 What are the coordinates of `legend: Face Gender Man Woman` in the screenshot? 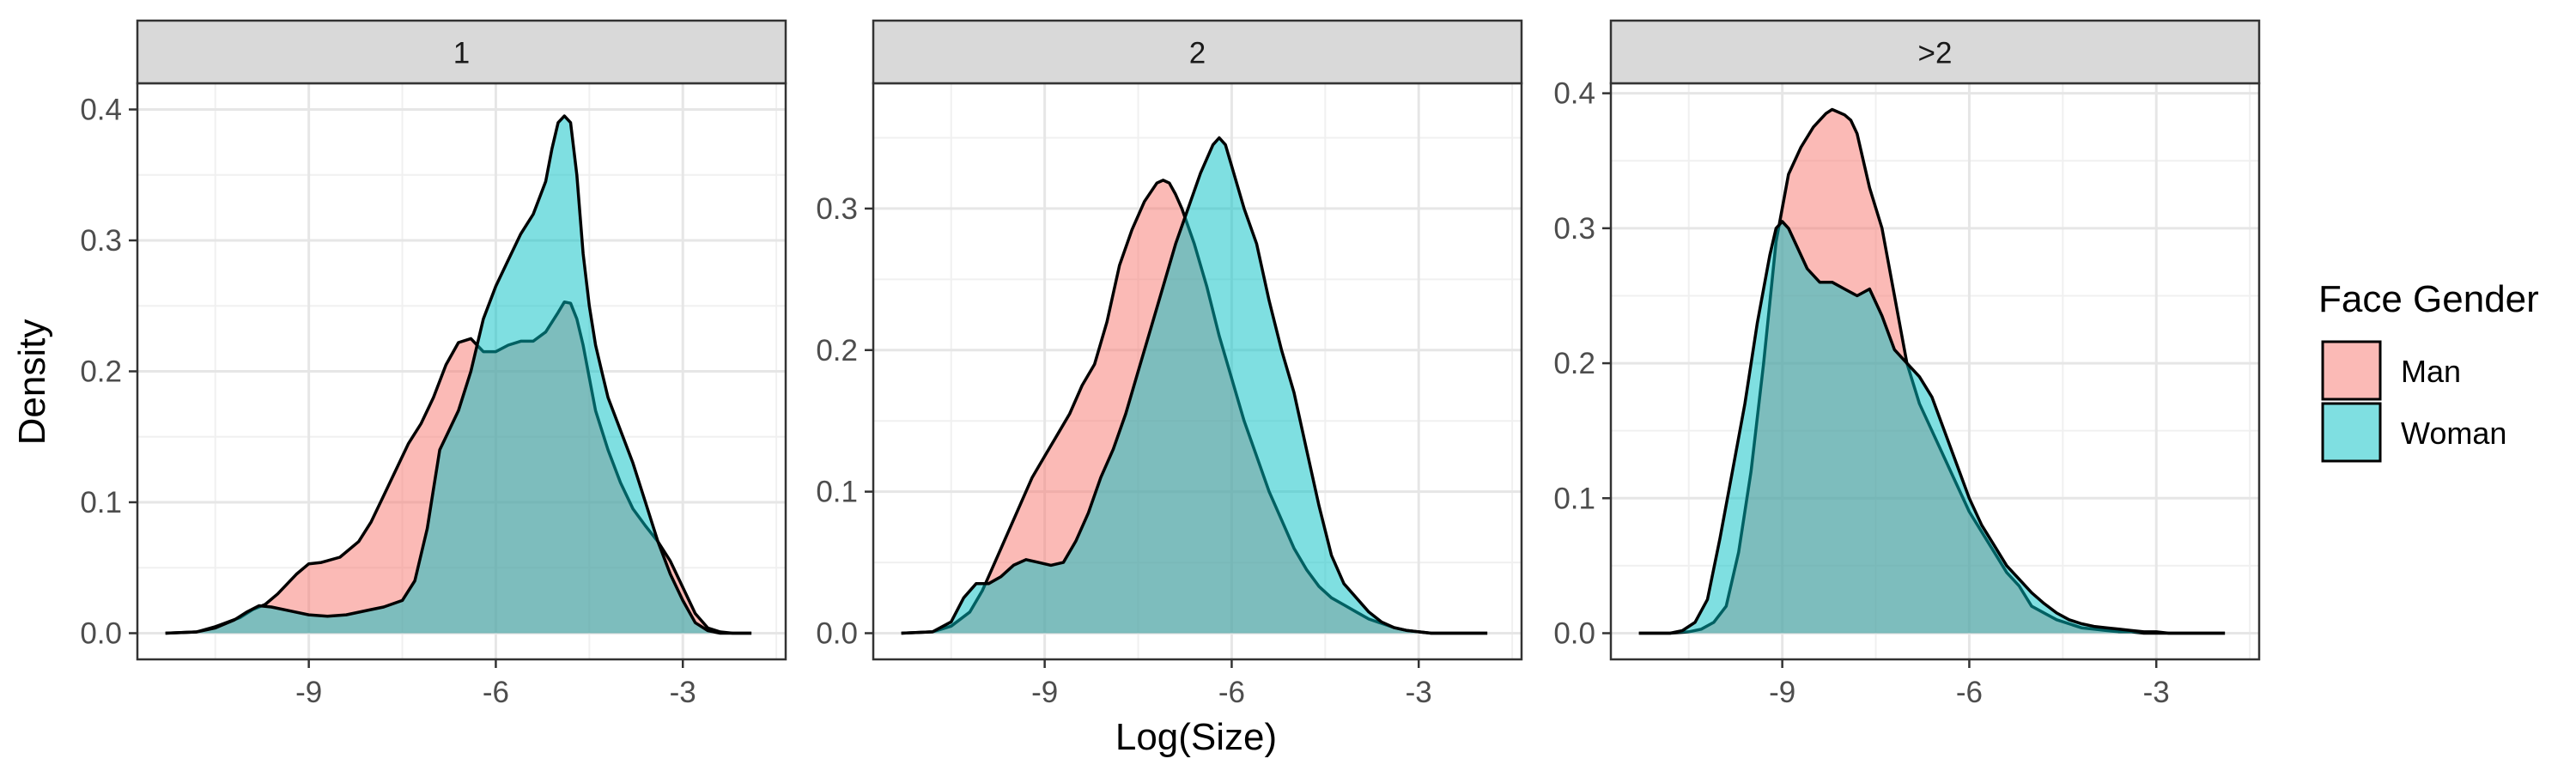 It's located at (2428, 370).